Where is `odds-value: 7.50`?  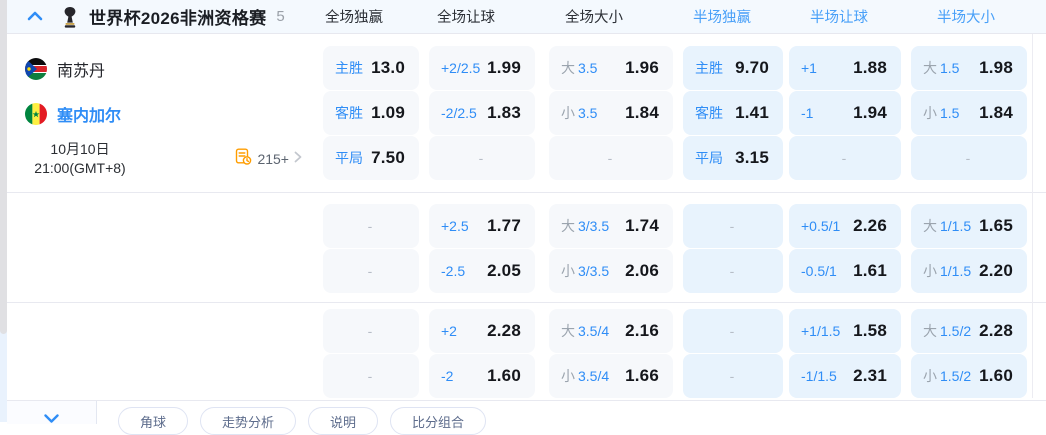
odds-value: 7.50 is located at coordinates (388, 157).